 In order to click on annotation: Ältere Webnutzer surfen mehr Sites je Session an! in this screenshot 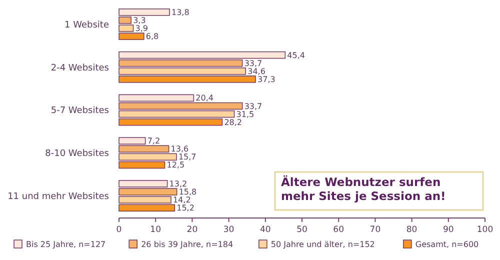, I will do `click(363, 189)`.